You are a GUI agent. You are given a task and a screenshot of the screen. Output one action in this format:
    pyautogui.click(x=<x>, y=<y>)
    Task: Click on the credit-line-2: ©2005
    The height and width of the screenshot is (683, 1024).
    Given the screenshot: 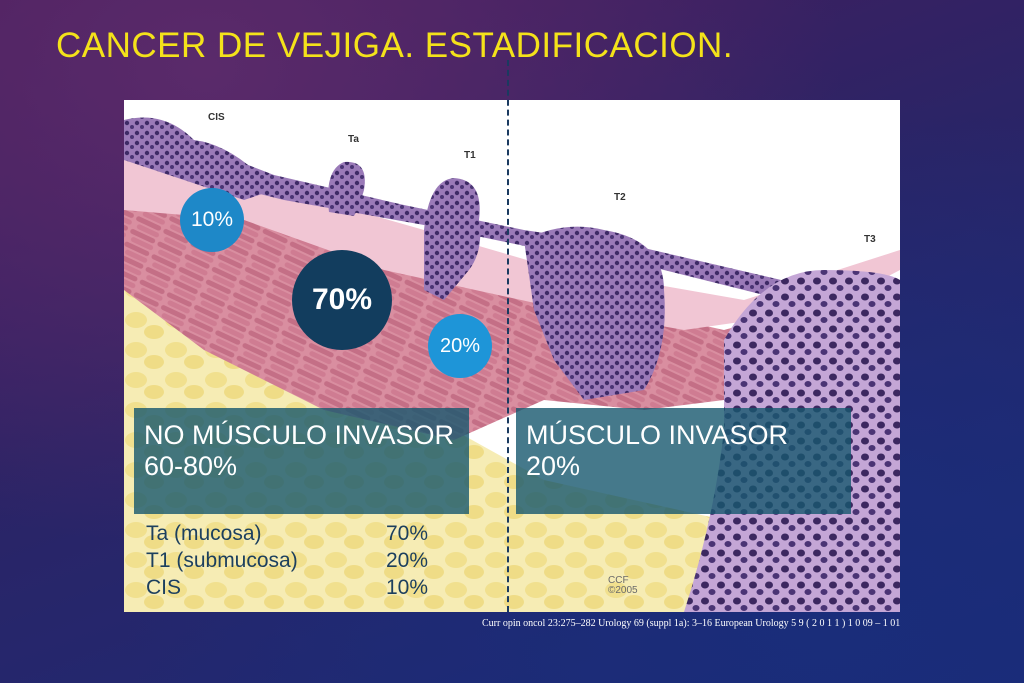 What is the action you would take?
    pyautogui.click(x=623, y=590)
    